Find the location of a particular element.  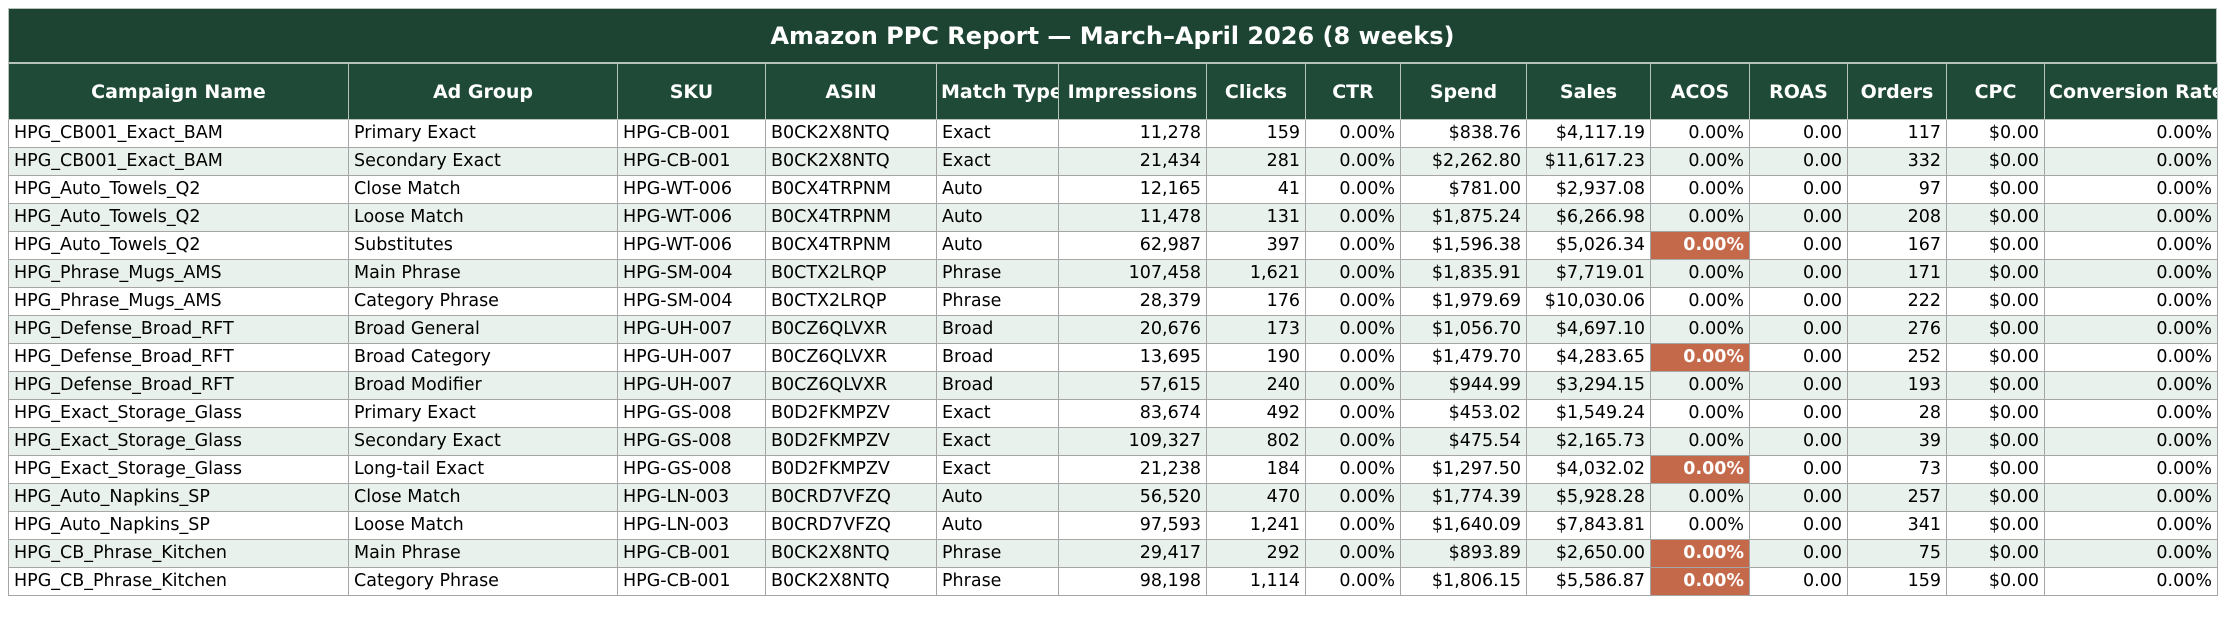

ad-group-cell: Category Phrase is located at coordinates (483, 301).